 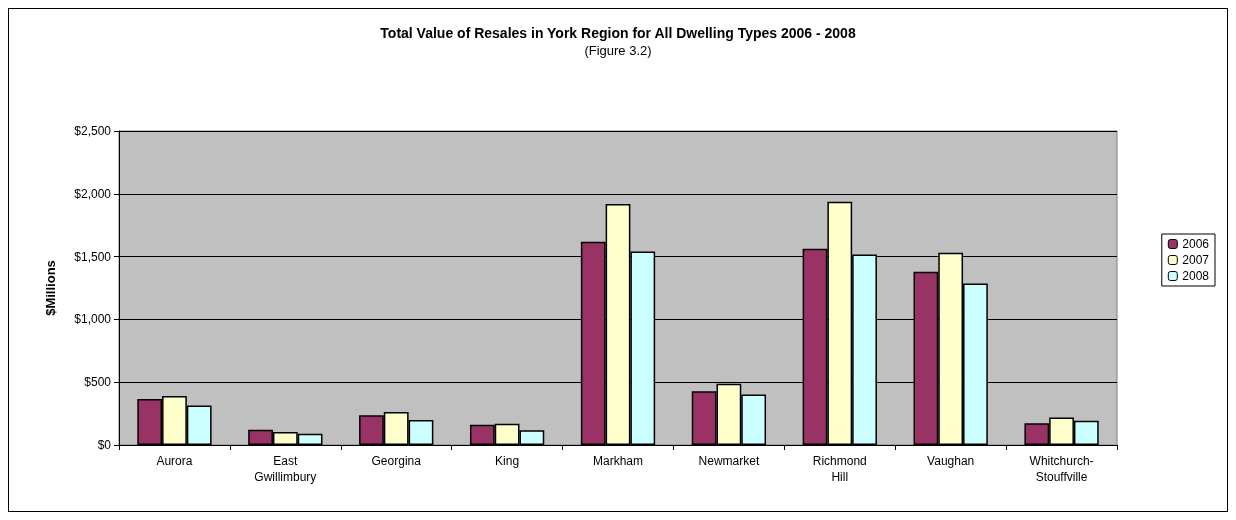 I want to click on y-tick-label: $2,000, so click(x=93, y=193).